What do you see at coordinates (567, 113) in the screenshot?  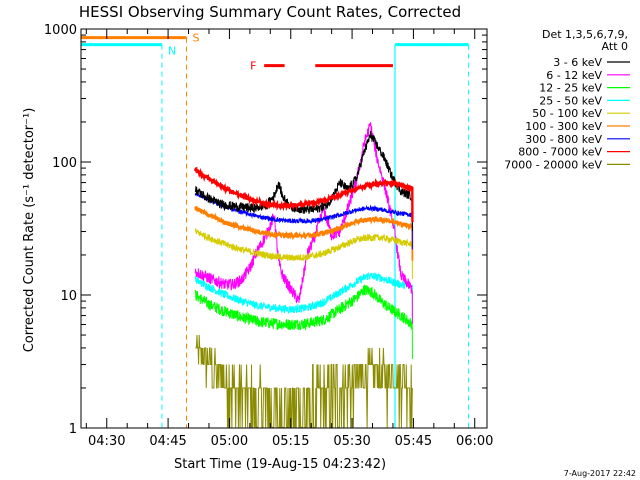 I see `legend-entry-label: 50 - 100 keV` at bounding box center [567, 113].